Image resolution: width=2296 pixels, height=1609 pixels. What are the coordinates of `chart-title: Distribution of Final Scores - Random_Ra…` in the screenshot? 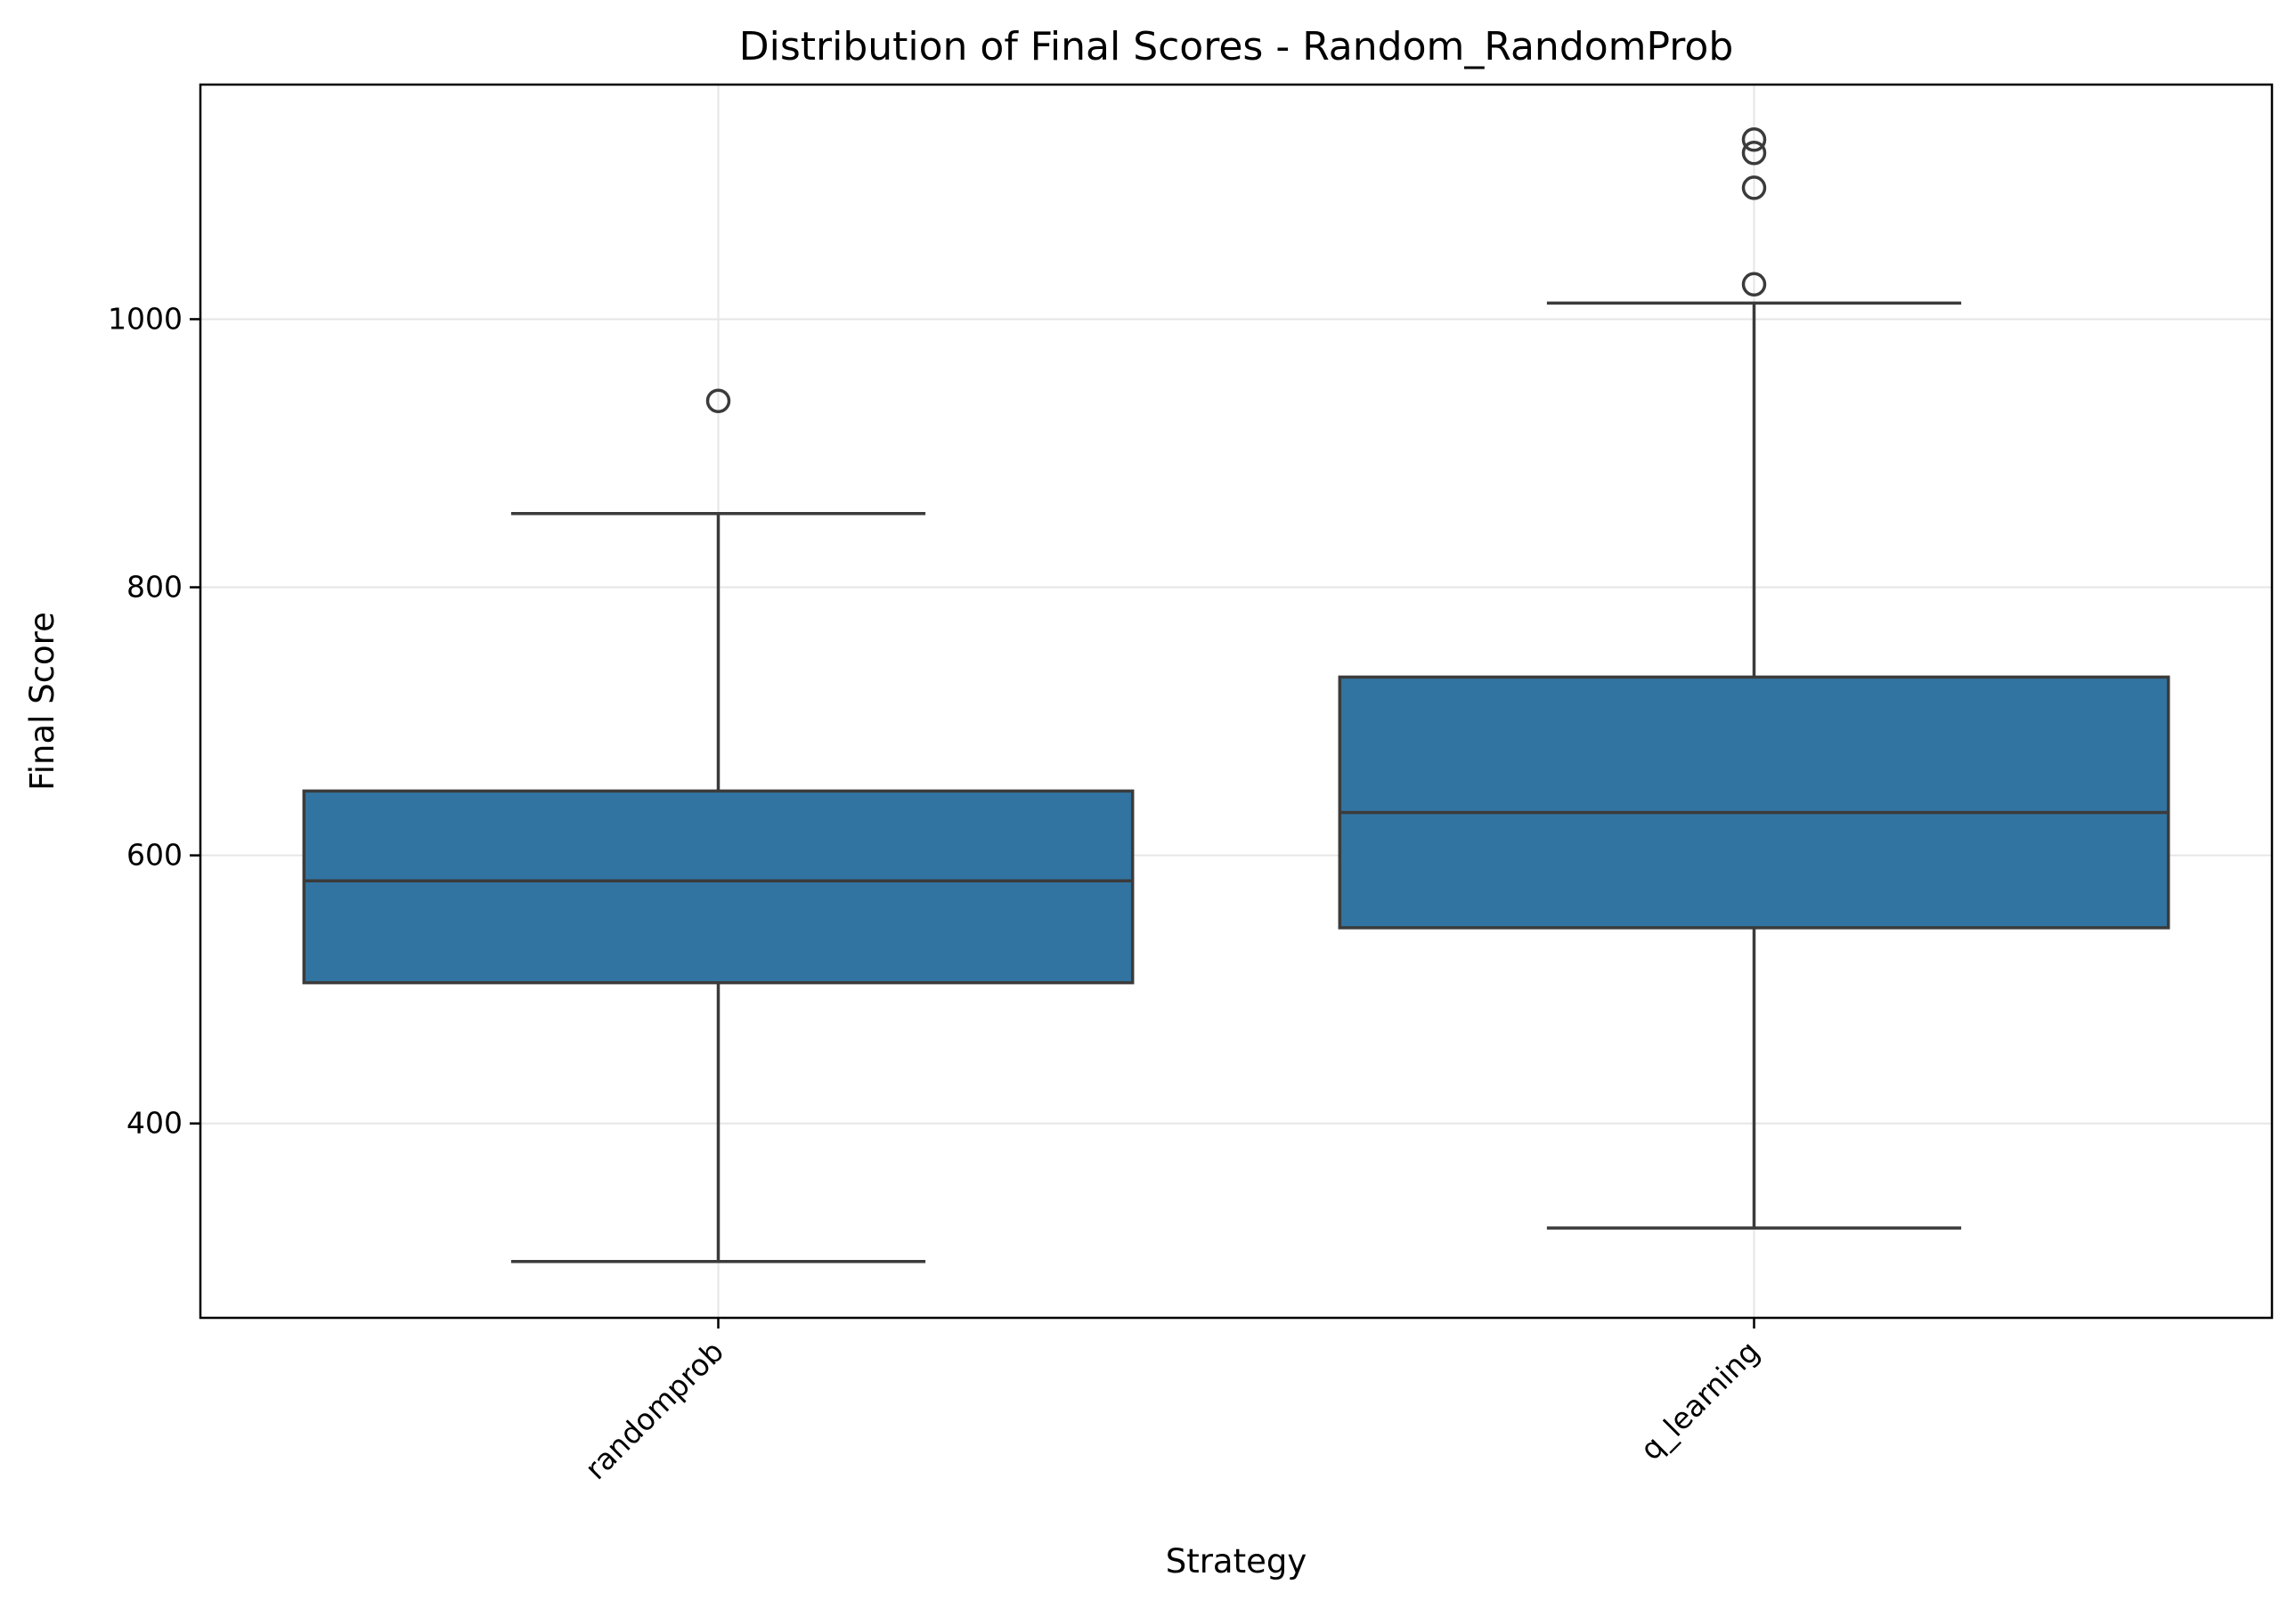 It's located at (1236, 46).